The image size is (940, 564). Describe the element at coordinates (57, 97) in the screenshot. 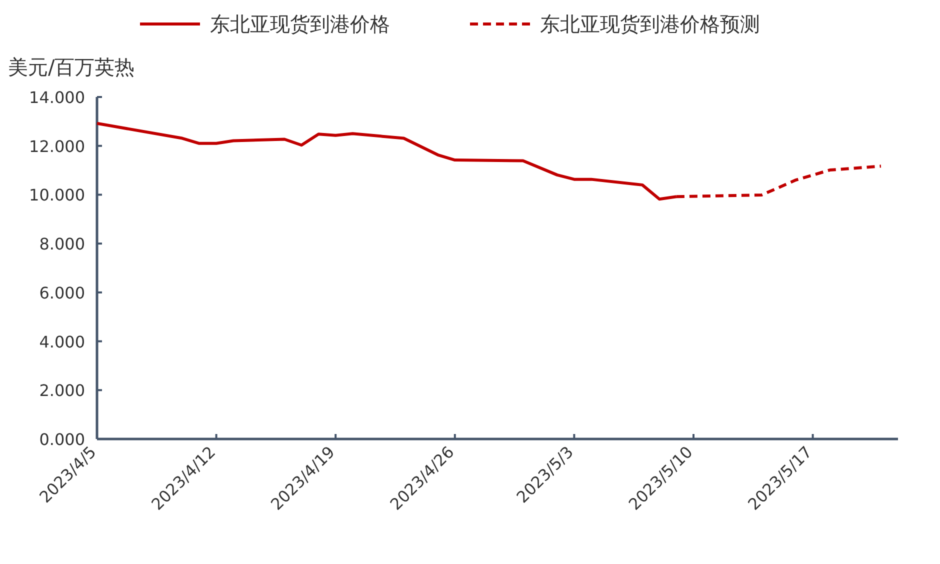

I see `y-tick-label: 14.000` at that location.